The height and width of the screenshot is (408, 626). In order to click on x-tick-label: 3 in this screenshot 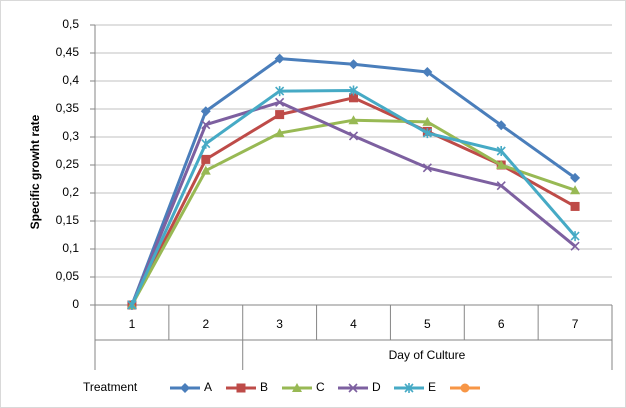, I will do `click(279, 324)`.